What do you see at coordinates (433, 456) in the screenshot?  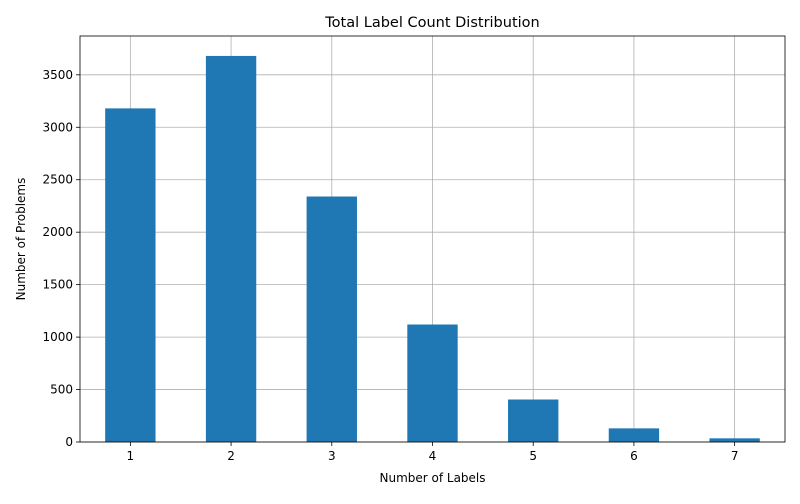 I see `x-tick-label: 4` at bounding box center [433, 456].